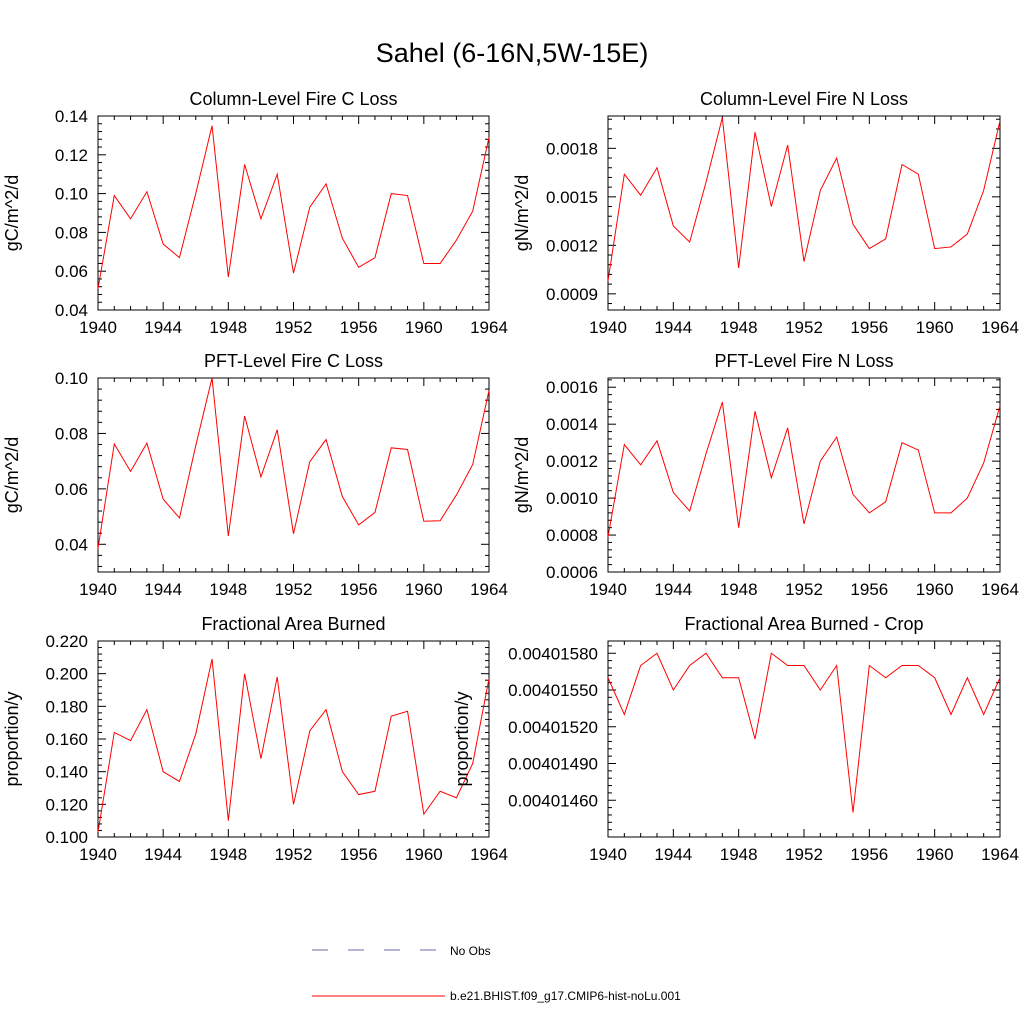 Image resolution: width=1024 pixels, height=1024 pixels. Describe the element at coordinates (66, 739) in the screenshot. I see `y-tick-label: 0.160` at that location.